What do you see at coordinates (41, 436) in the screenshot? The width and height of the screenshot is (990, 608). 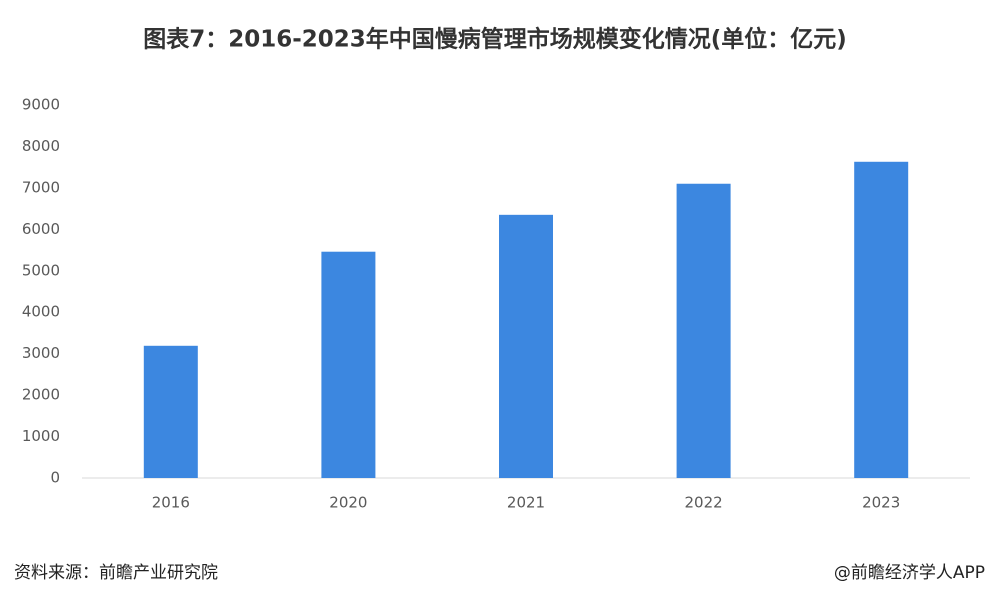 I see `y-tick-label: 1000` at bounding box center [41, 436].